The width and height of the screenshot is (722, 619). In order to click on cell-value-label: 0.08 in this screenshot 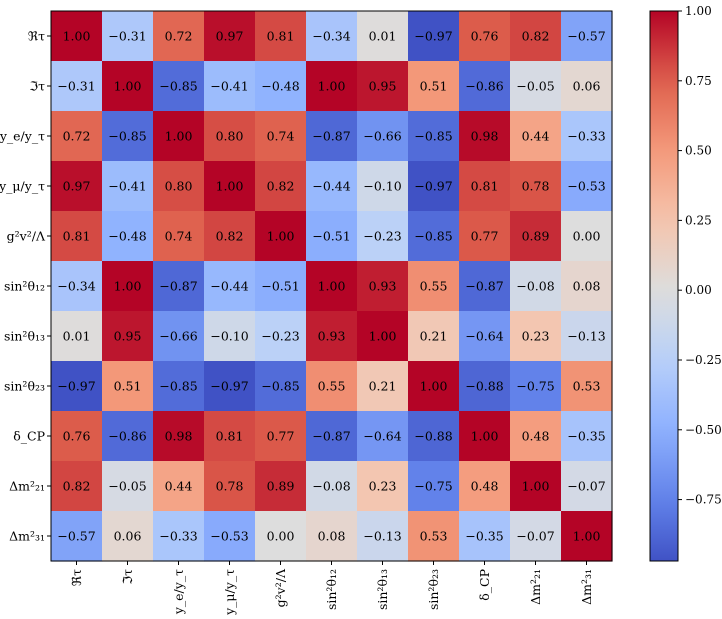, I will do `click(587, 286)`.